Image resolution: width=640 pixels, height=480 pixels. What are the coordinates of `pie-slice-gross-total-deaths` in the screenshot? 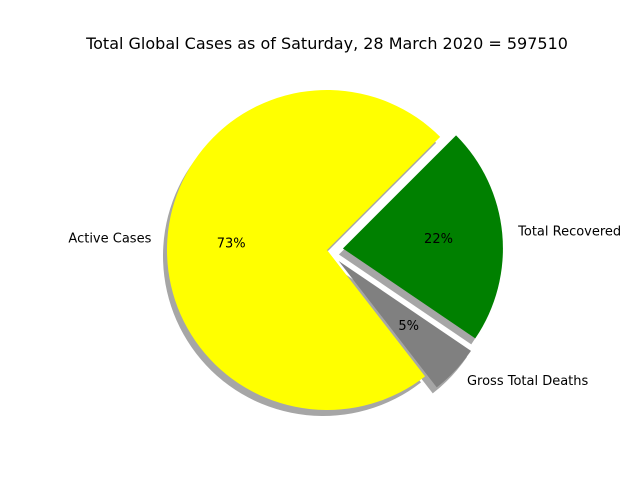 It's located at (404, 324).